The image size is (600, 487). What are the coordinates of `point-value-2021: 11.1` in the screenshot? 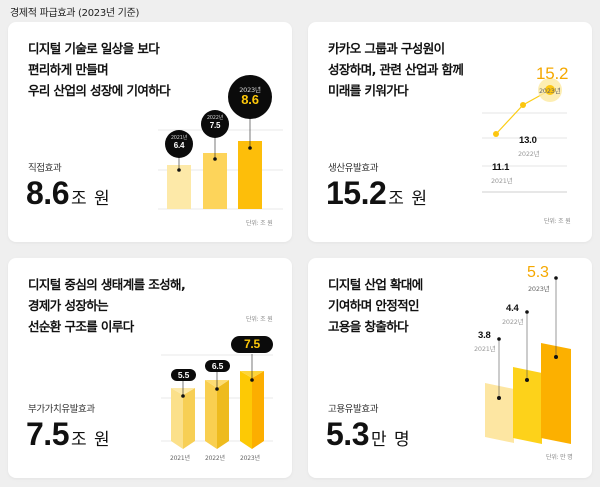 It's located at (501, 167).